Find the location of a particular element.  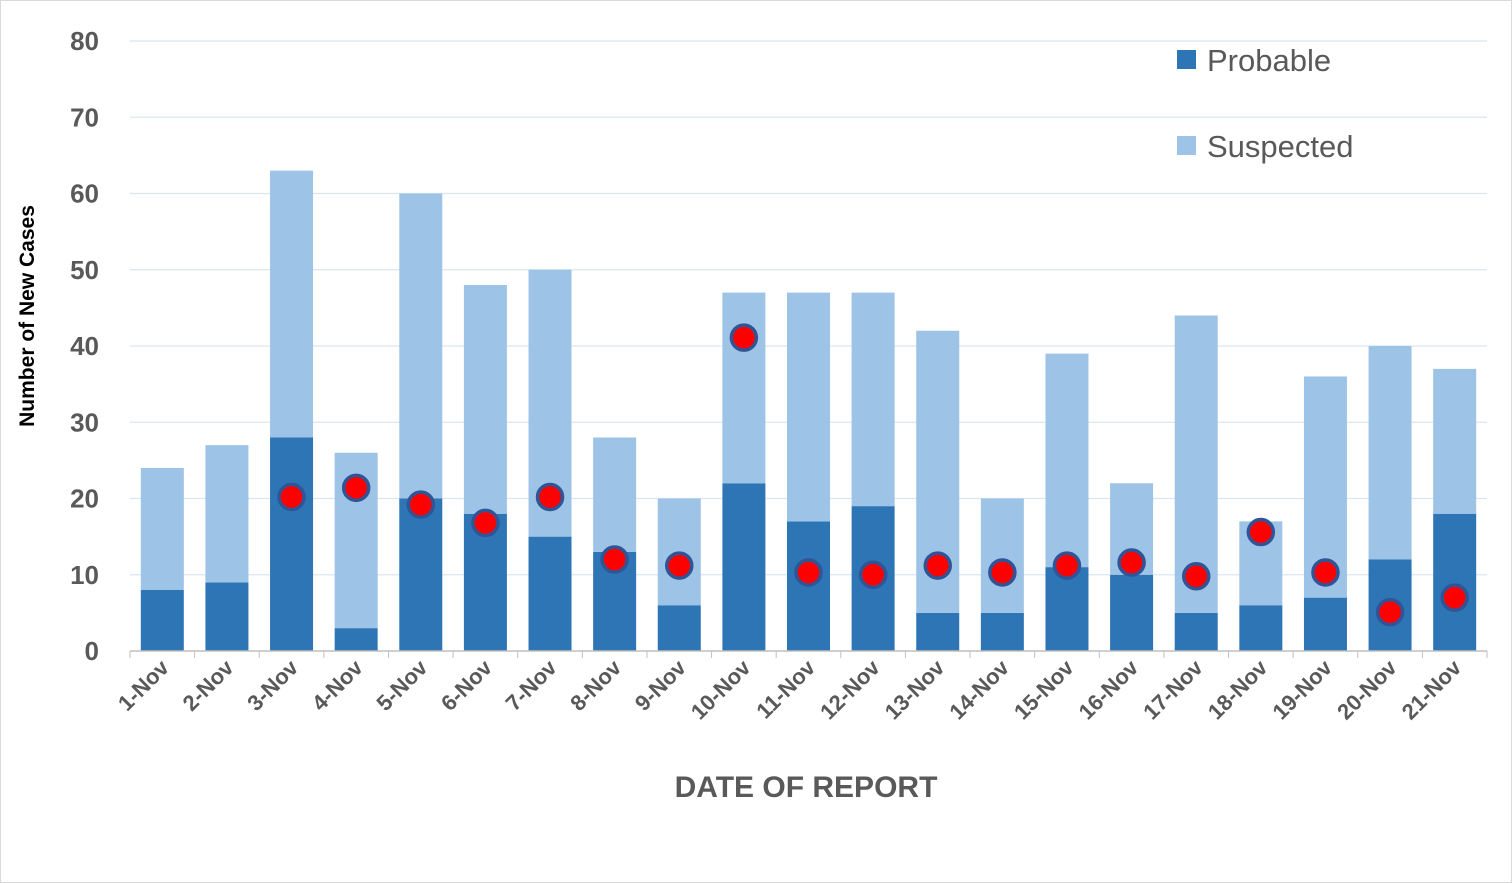

bar-probable-7-Nov is located at coordinates (550, 593).